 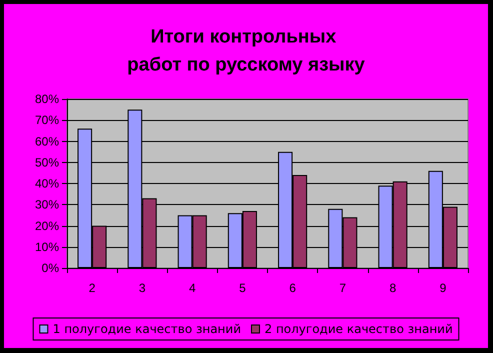 I want to click on y-tick-label: 70%, so click(x=47, y=120).